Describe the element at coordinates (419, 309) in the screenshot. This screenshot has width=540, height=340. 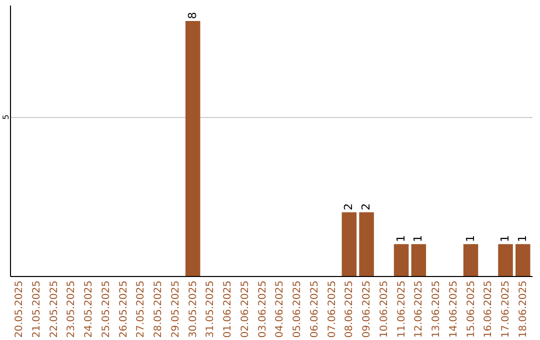
I see `x-tick-label: 12.06.2025` at that location.